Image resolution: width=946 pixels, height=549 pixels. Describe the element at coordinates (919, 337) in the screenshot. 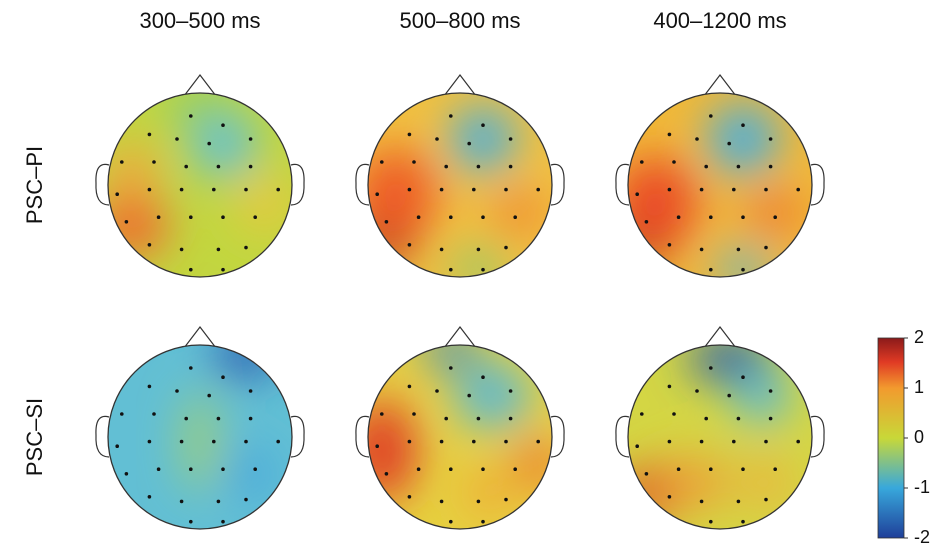

I see `colorbar-tick-label: 2` at that location.